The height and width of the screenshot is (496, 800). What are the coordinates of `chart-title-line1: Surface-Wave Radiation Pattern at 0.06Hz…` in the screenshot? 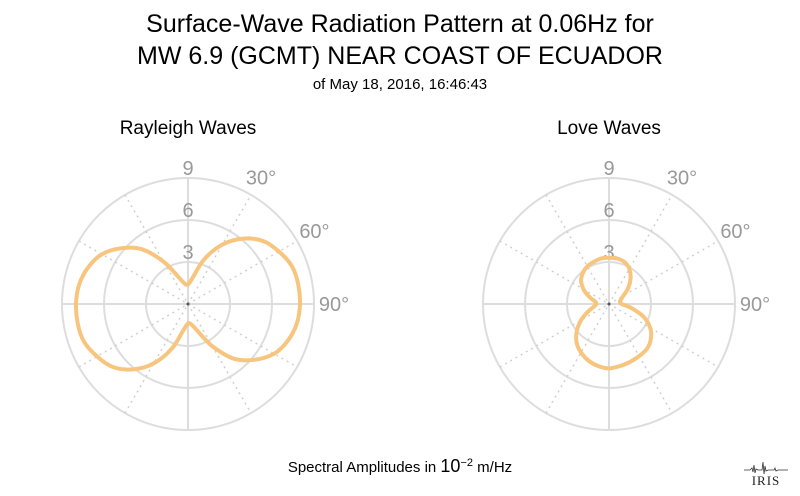 It's located at (400, 24).